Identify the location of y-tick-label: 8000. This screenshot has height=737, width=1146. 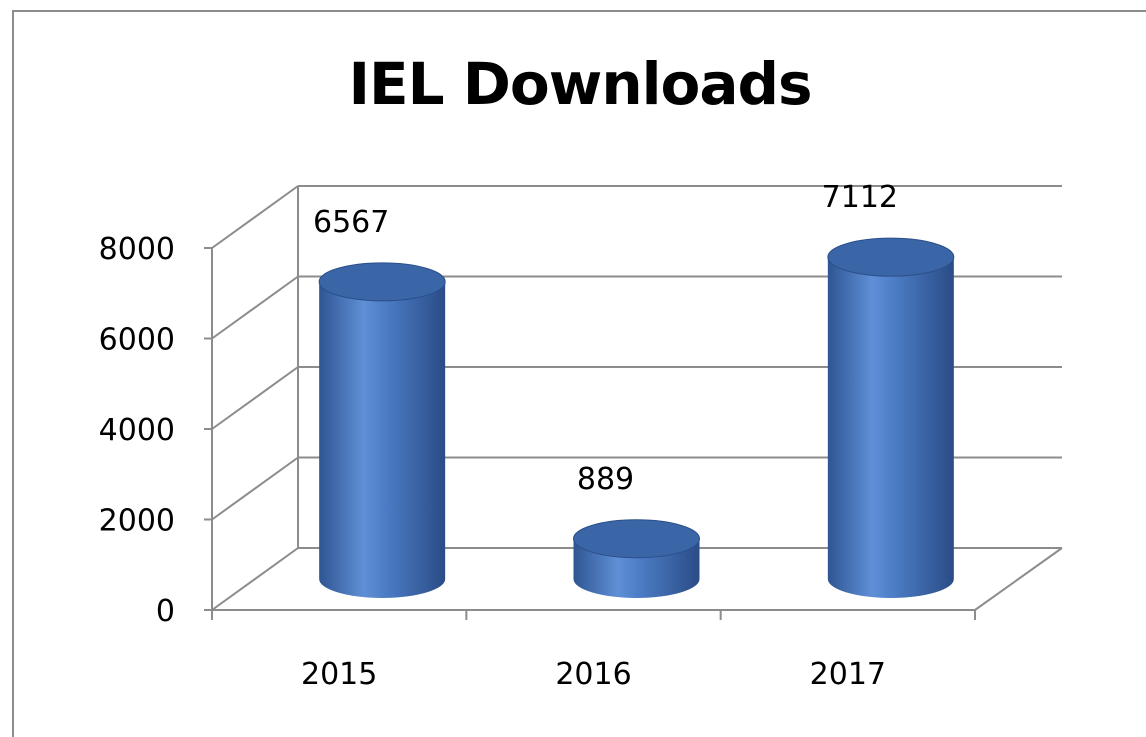
(137, 249).